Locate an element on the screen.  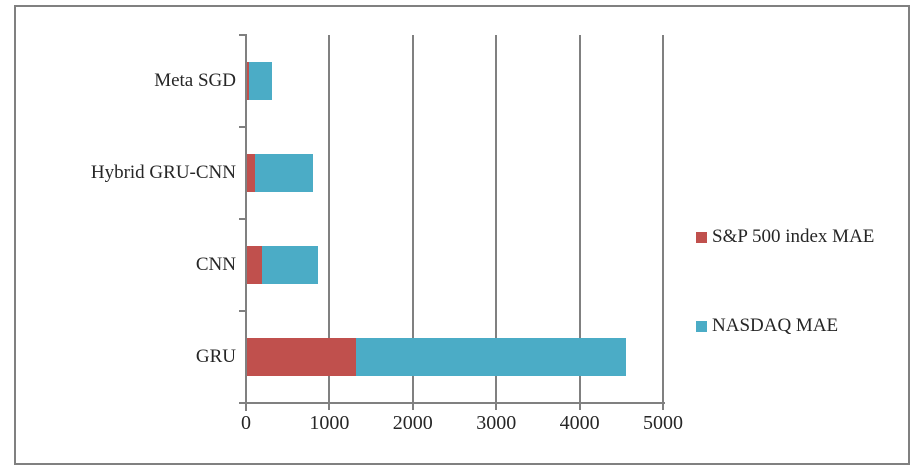
x-axis-line is located at coordinates (452, 403).